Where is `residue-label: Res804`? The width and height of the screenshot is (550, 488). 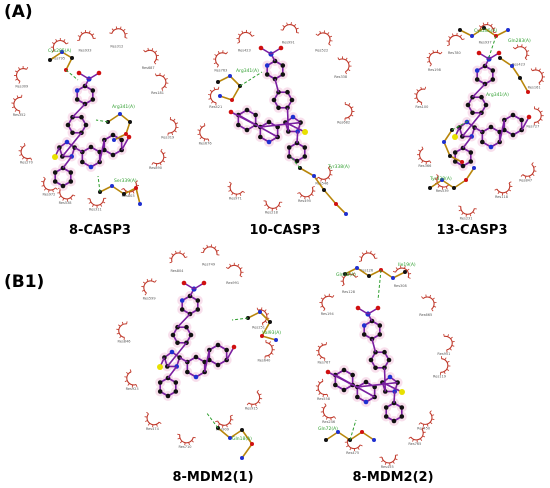 residue-label: Res804 is located at coordinates (177, 271).